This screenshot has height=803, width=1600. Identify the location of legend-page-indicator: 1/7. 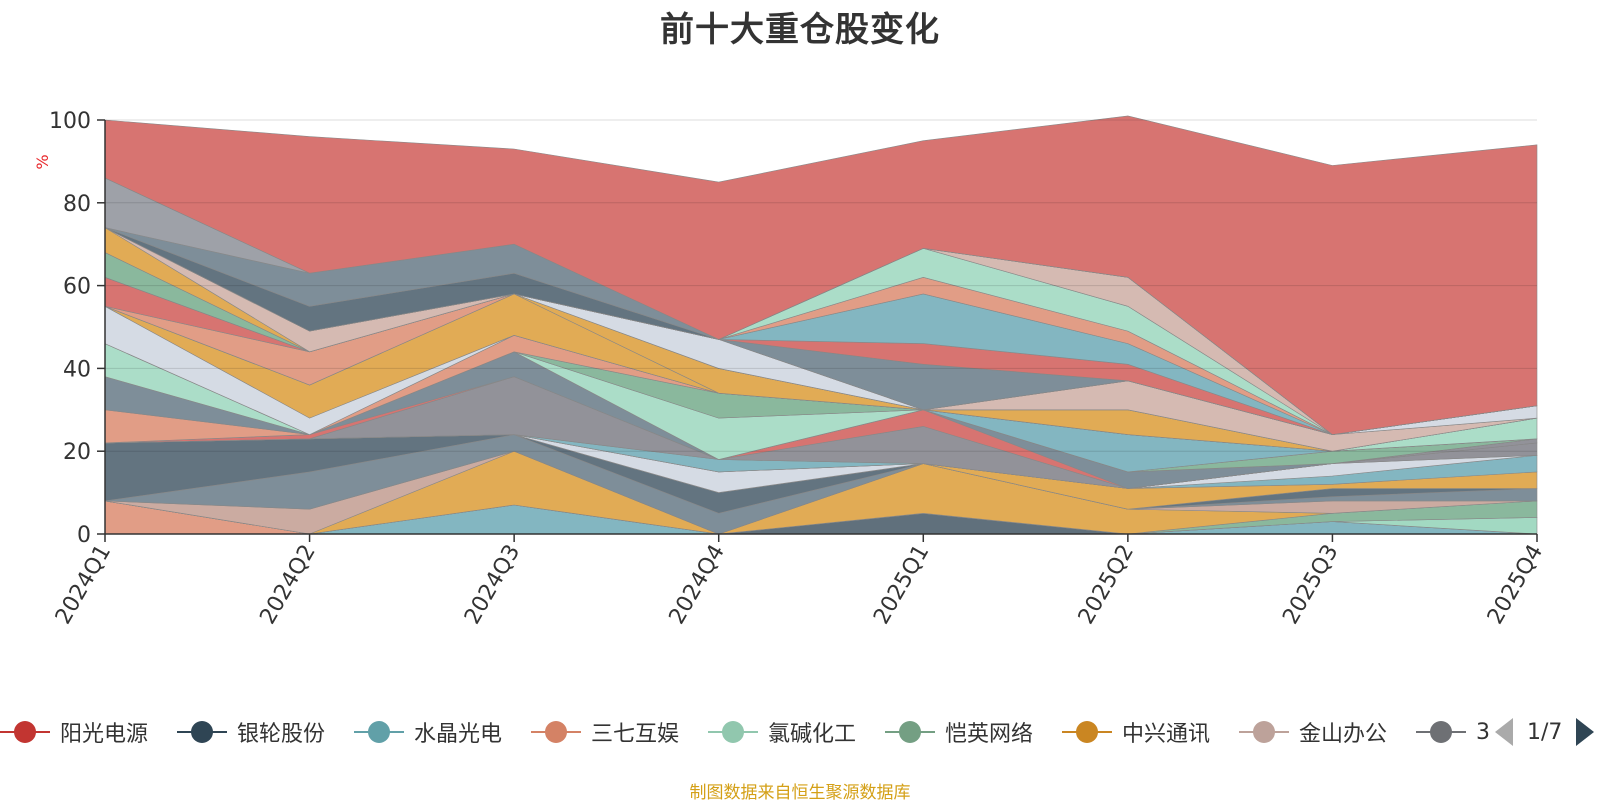
(1545, 732).